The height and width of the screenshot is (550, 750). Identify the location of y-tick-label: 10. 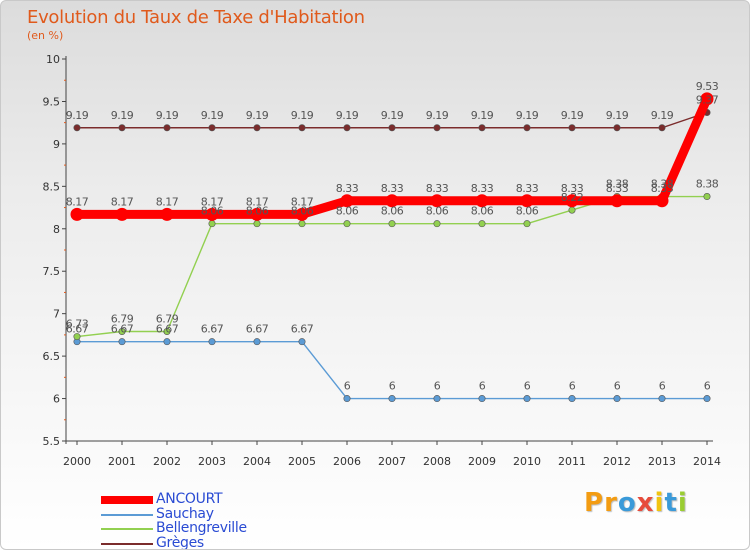
(53, 59).